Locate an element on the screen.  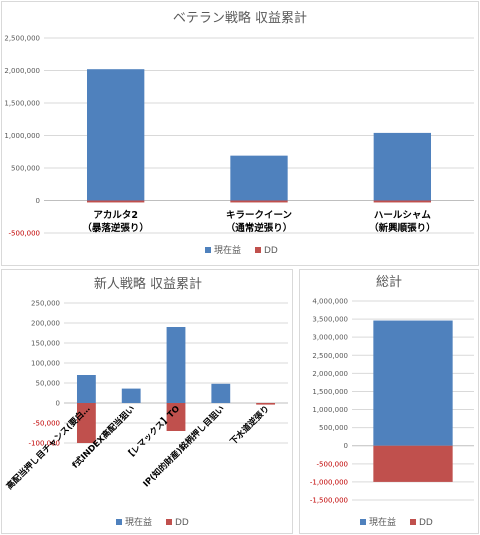
y-tick-label: -100,000 is located at coordinates (44, 444).